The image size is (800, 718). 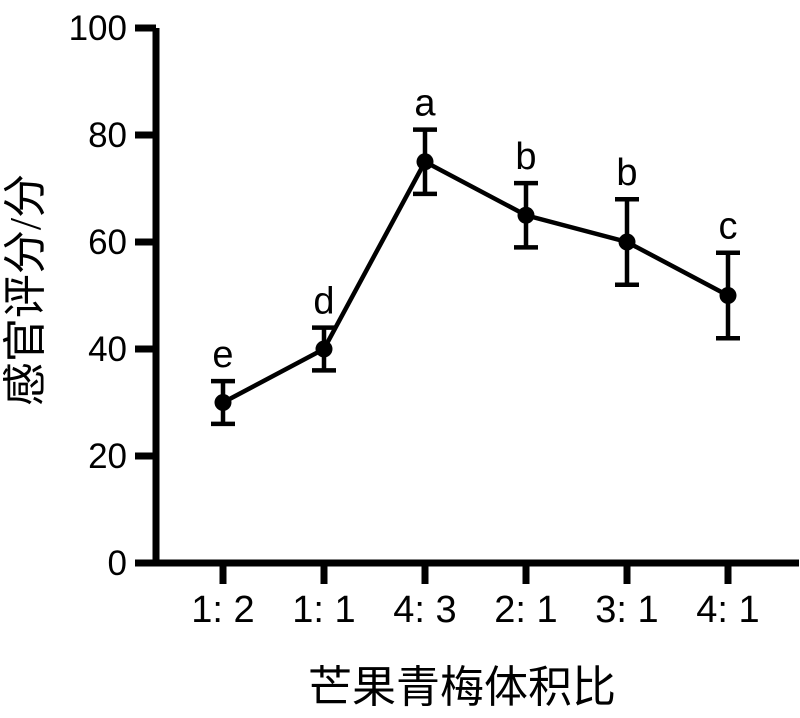 What do you see at coordinates (222, 610) in the screenshot?
I see `x-tick-label: 1: 2` at bounding box center [222, 610].